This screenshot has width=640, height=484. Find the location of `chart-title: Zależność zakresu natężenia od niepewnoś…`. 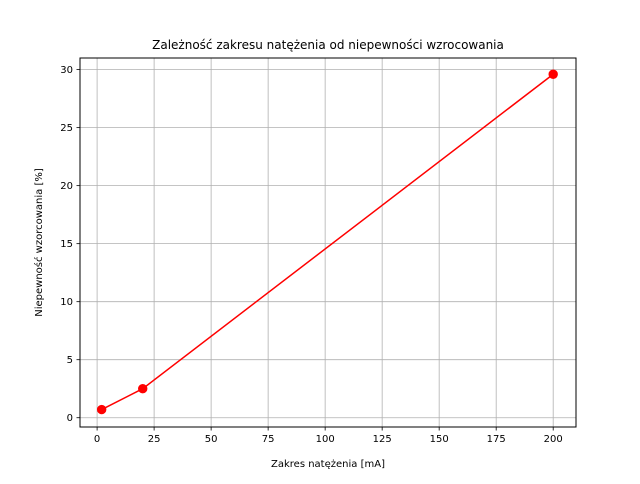

chart-title: Zależność zakresu natężenia od niepewnoś… is located at coordinates (328, 45).